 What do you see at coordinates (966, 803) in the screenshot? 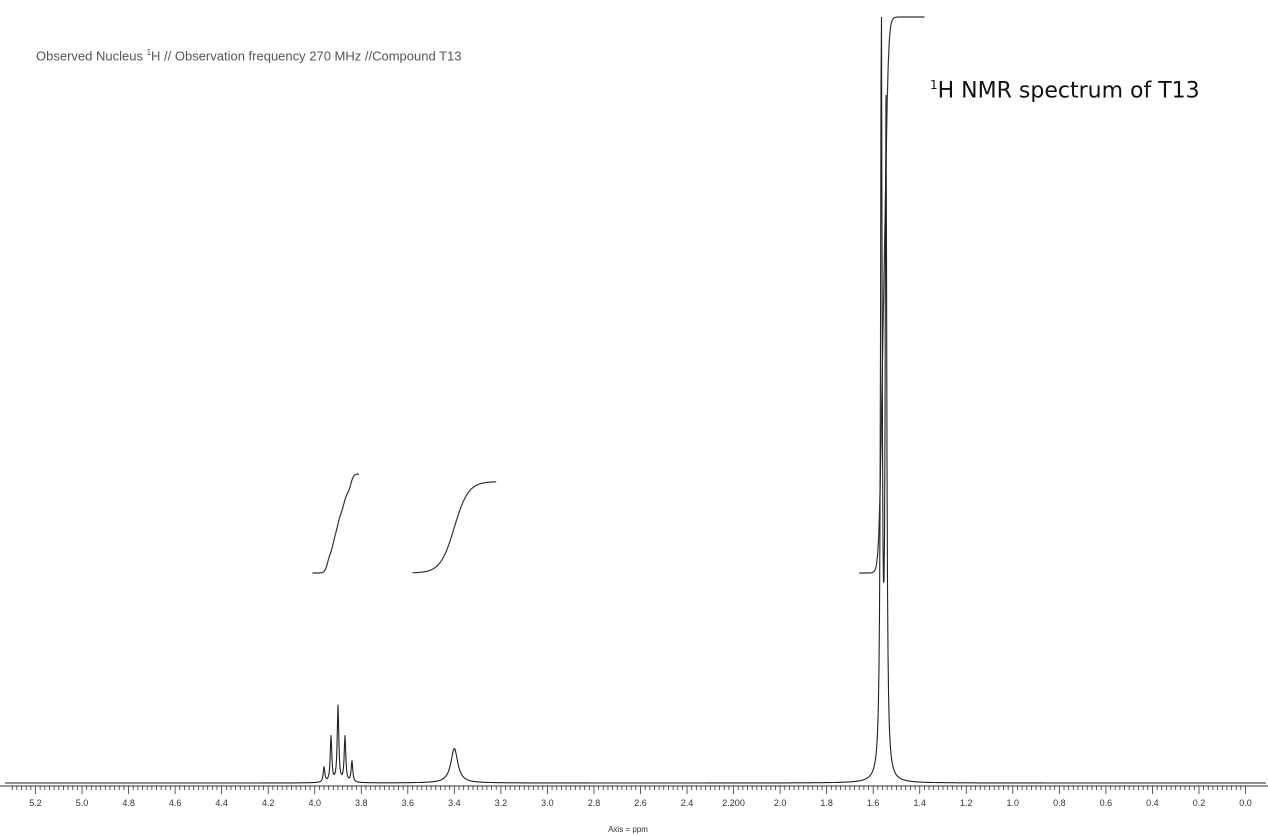
I see `tick-label: 1.2` at bounding box center [966, 803].